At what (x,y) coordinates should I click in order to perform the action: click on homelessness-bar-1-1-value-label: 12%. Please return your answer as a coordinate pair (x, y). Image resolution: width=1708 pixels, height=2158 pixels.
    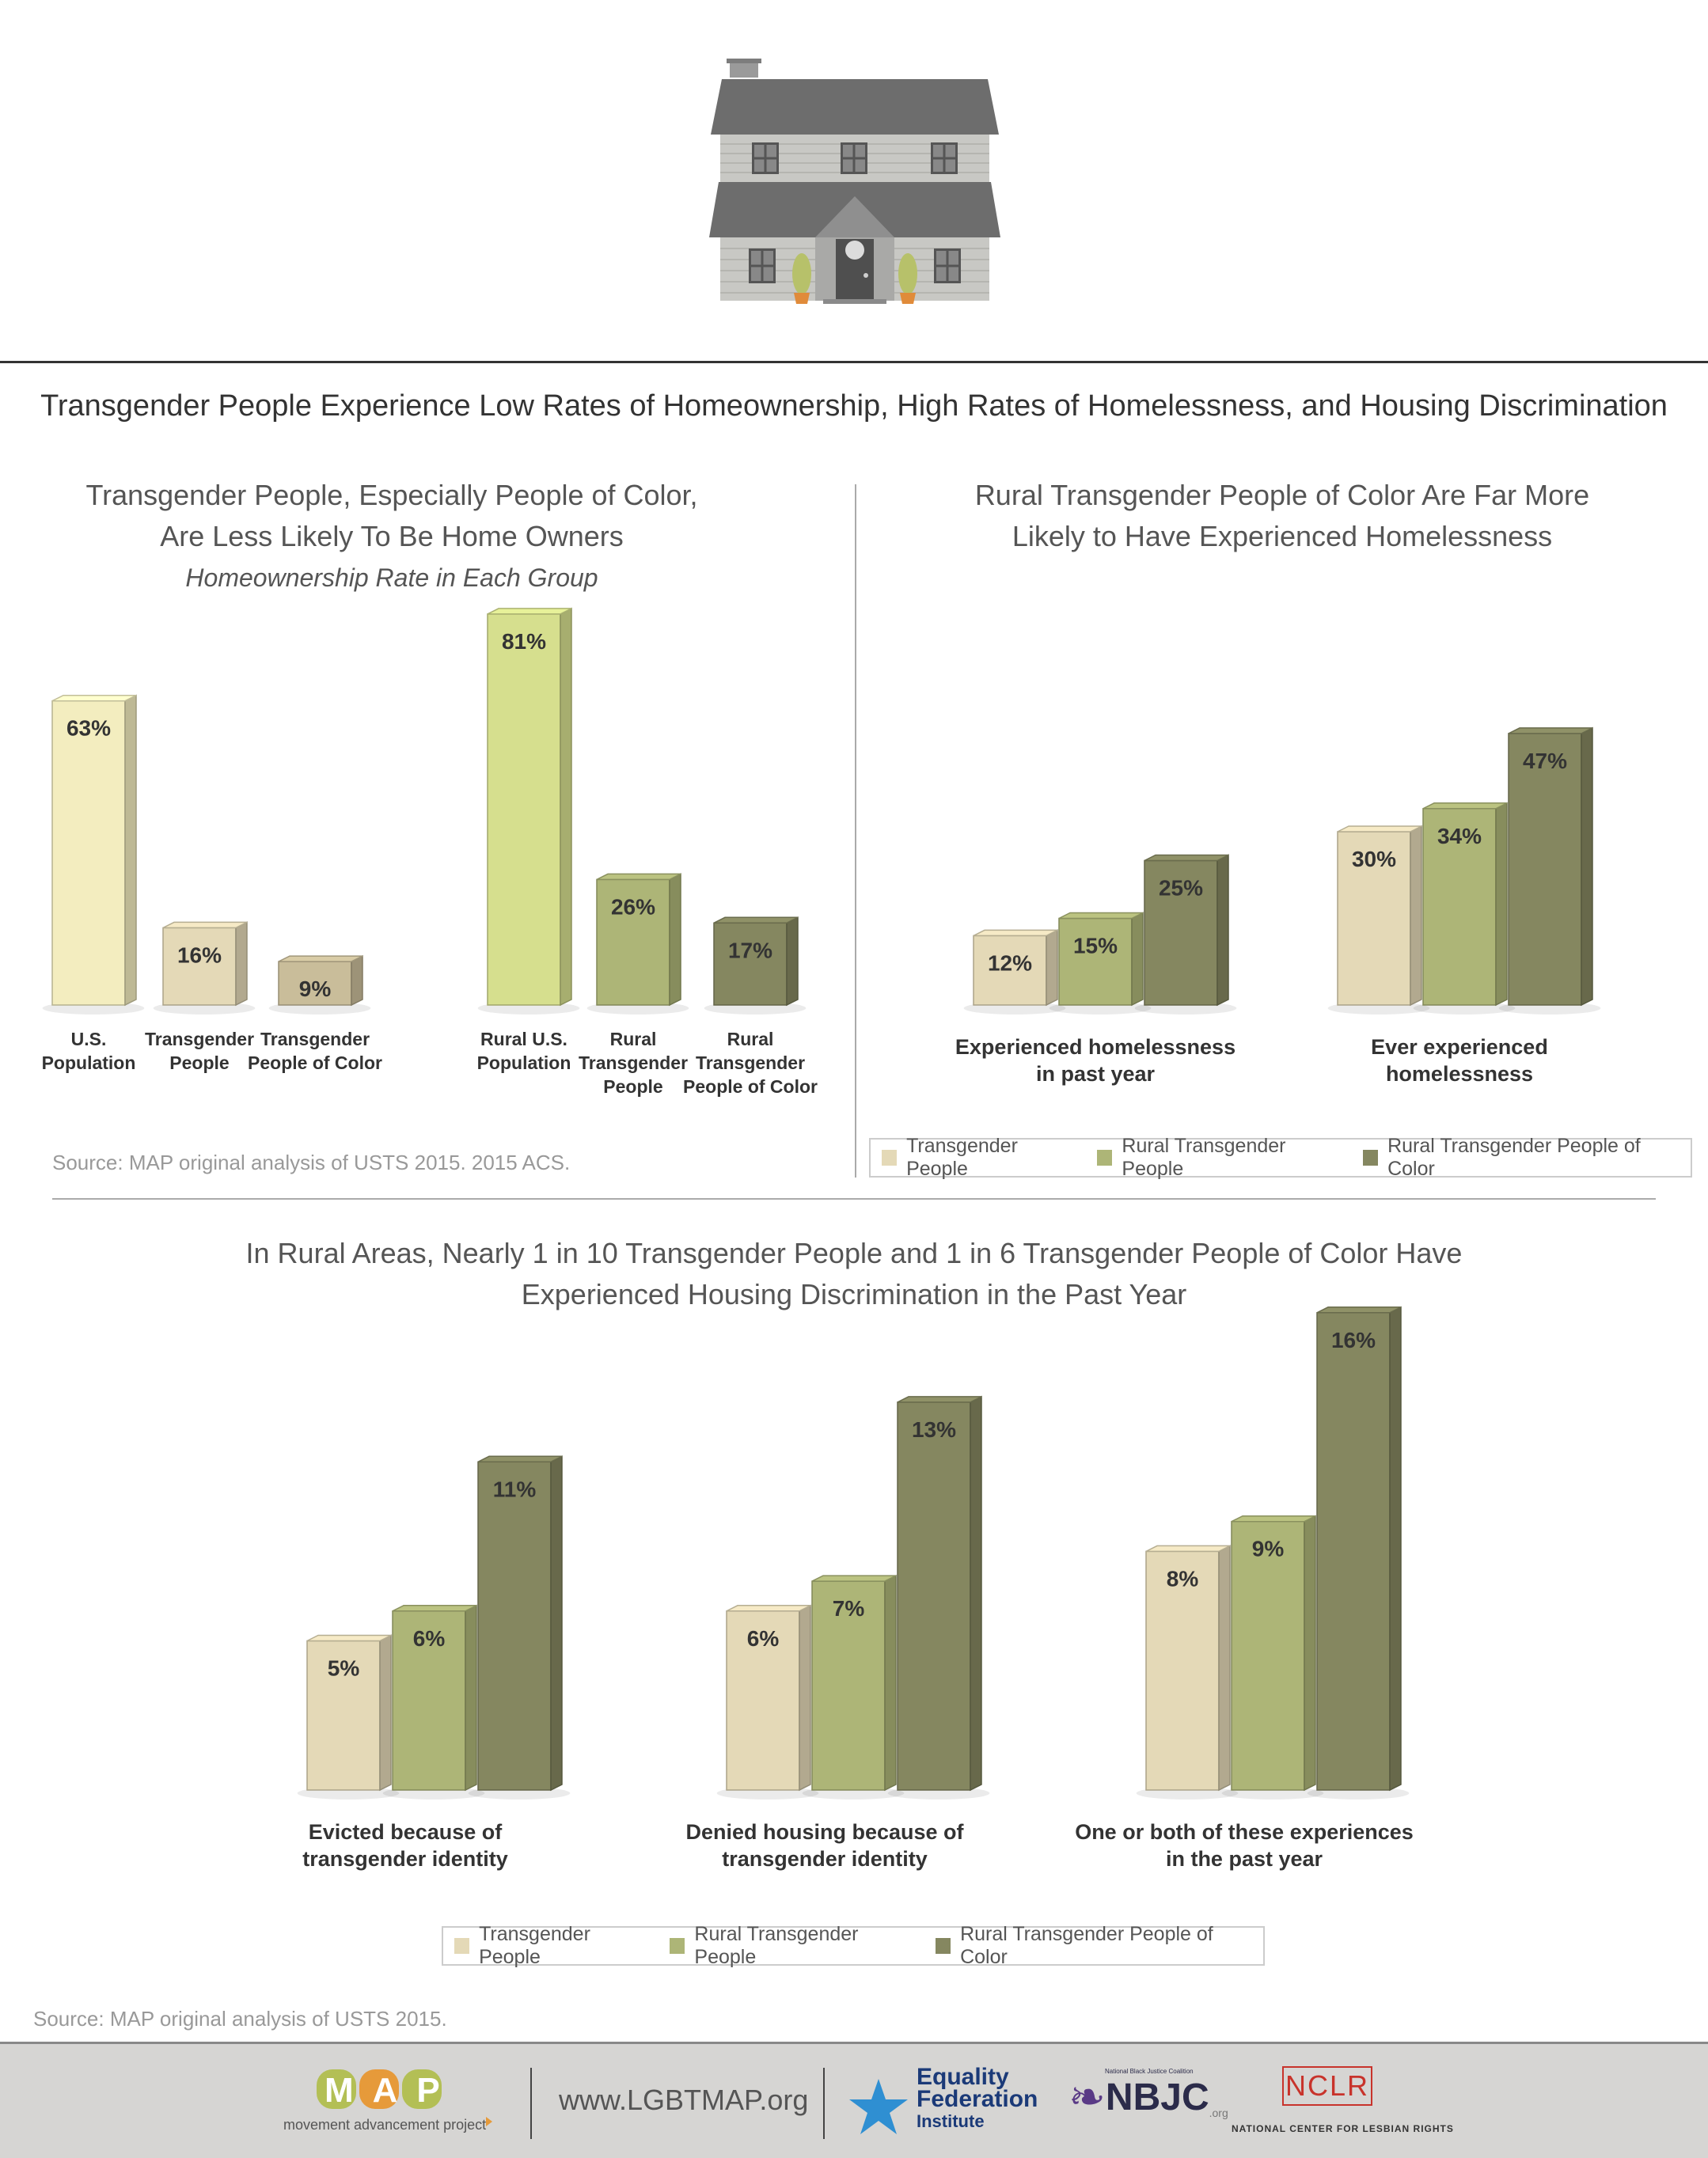
    Looking at the image, I should click on (1010, 963).